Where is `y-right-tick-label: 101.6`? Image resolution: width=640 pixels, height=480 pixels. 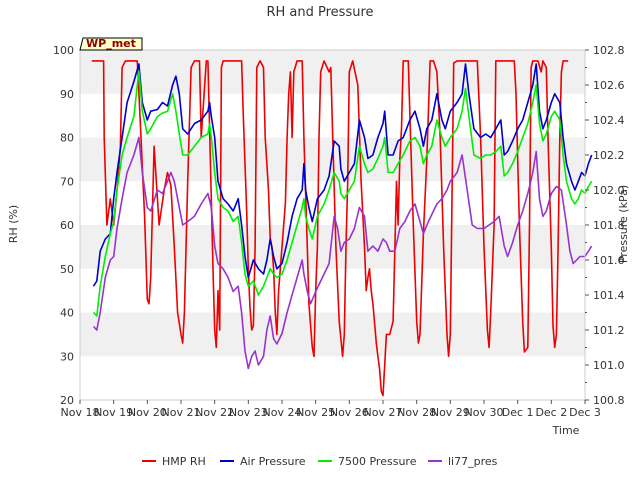
y-right-tick-label: 101.6 is located at coordinates (609, 260).